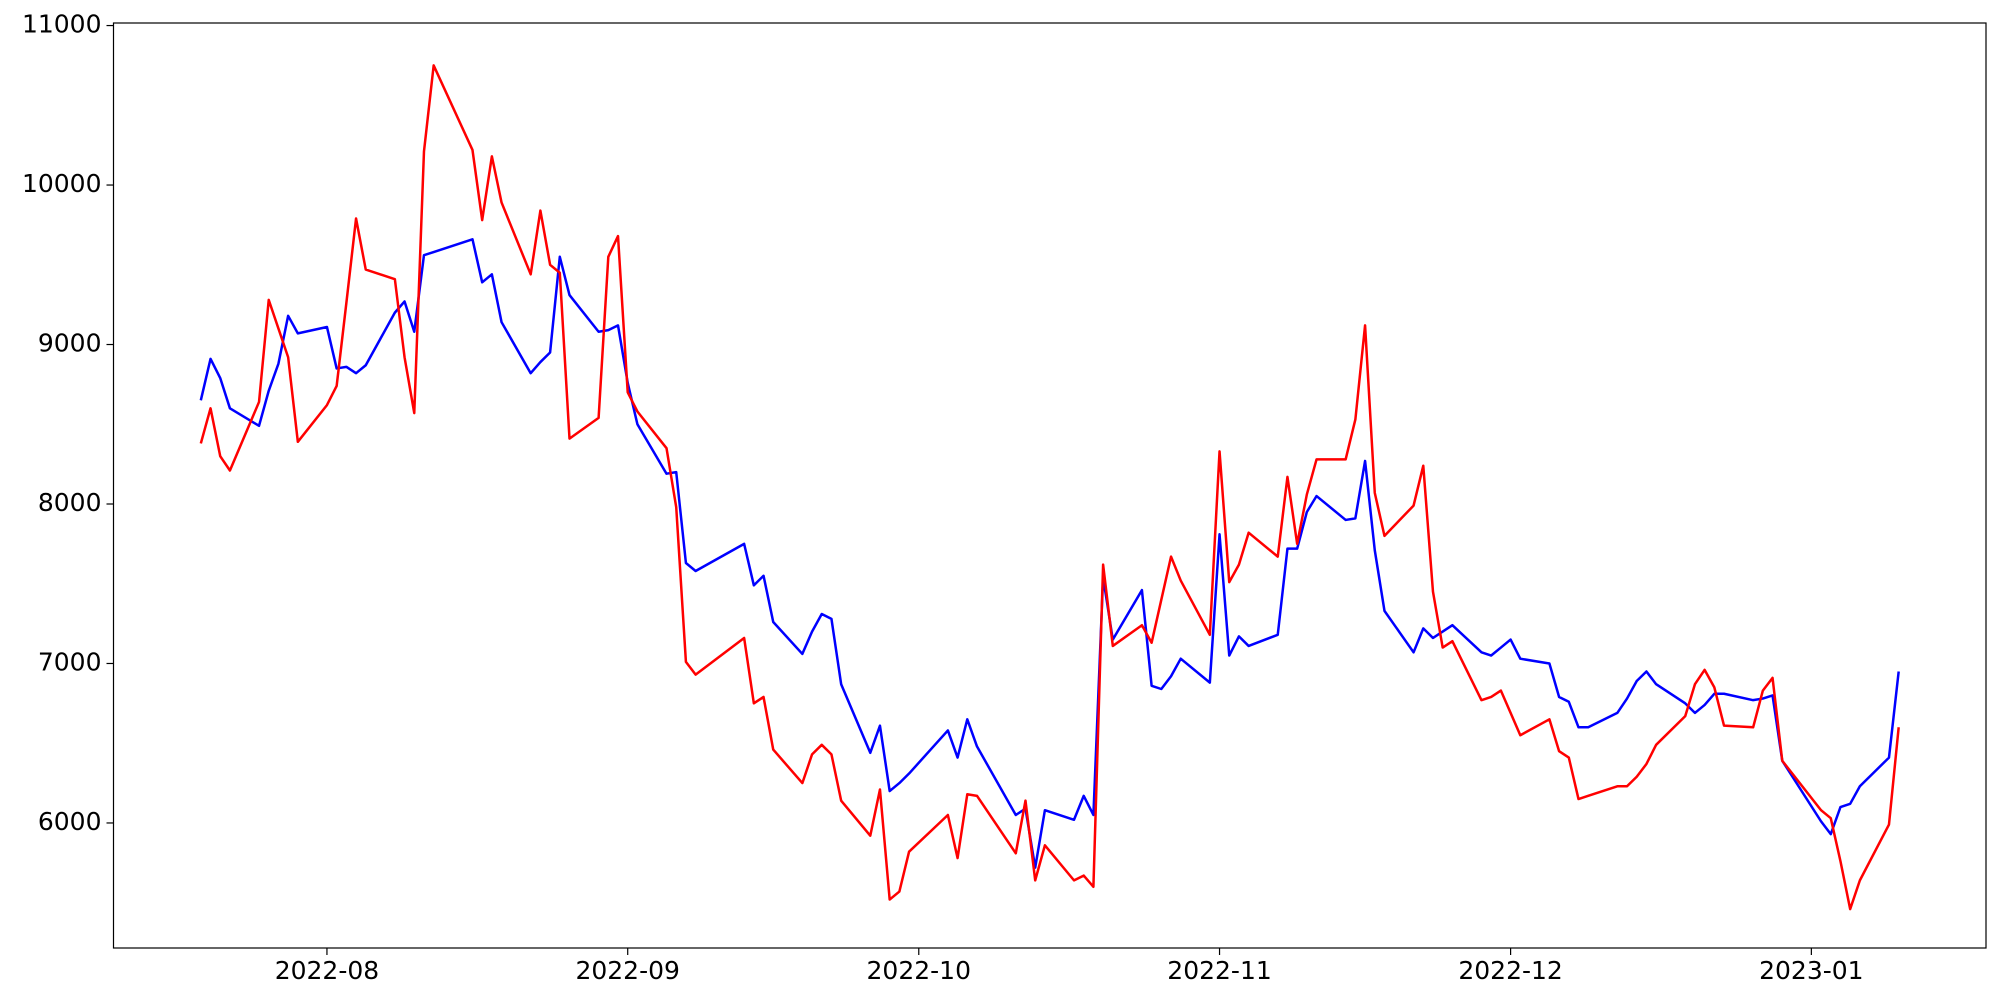 The image size is (2000, 1000). What do you see at coordinates (62, 24) in the screenshot?
I see `y-tick-label: 11000` at bounding box center [62, 24].